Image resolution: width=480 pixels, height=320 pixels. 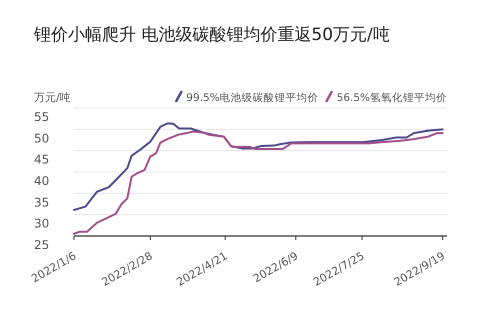 I want to click on legend-label: 99.5%电池级碳酸锂平均价, so click(x=252, y=97).